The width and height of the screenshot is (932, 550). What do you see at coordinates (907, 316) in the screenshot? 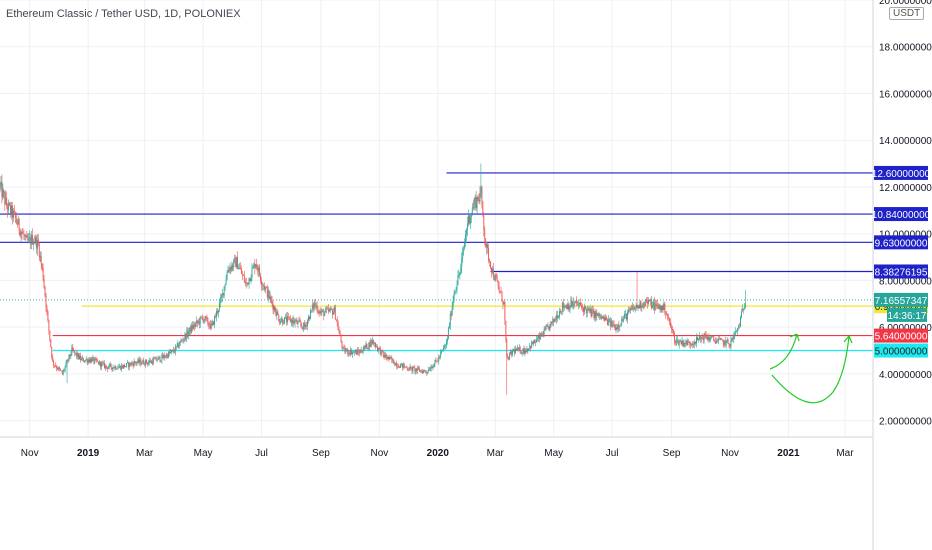
I see `countdown-label: 14:36:17` at bounding box center [907, 316].